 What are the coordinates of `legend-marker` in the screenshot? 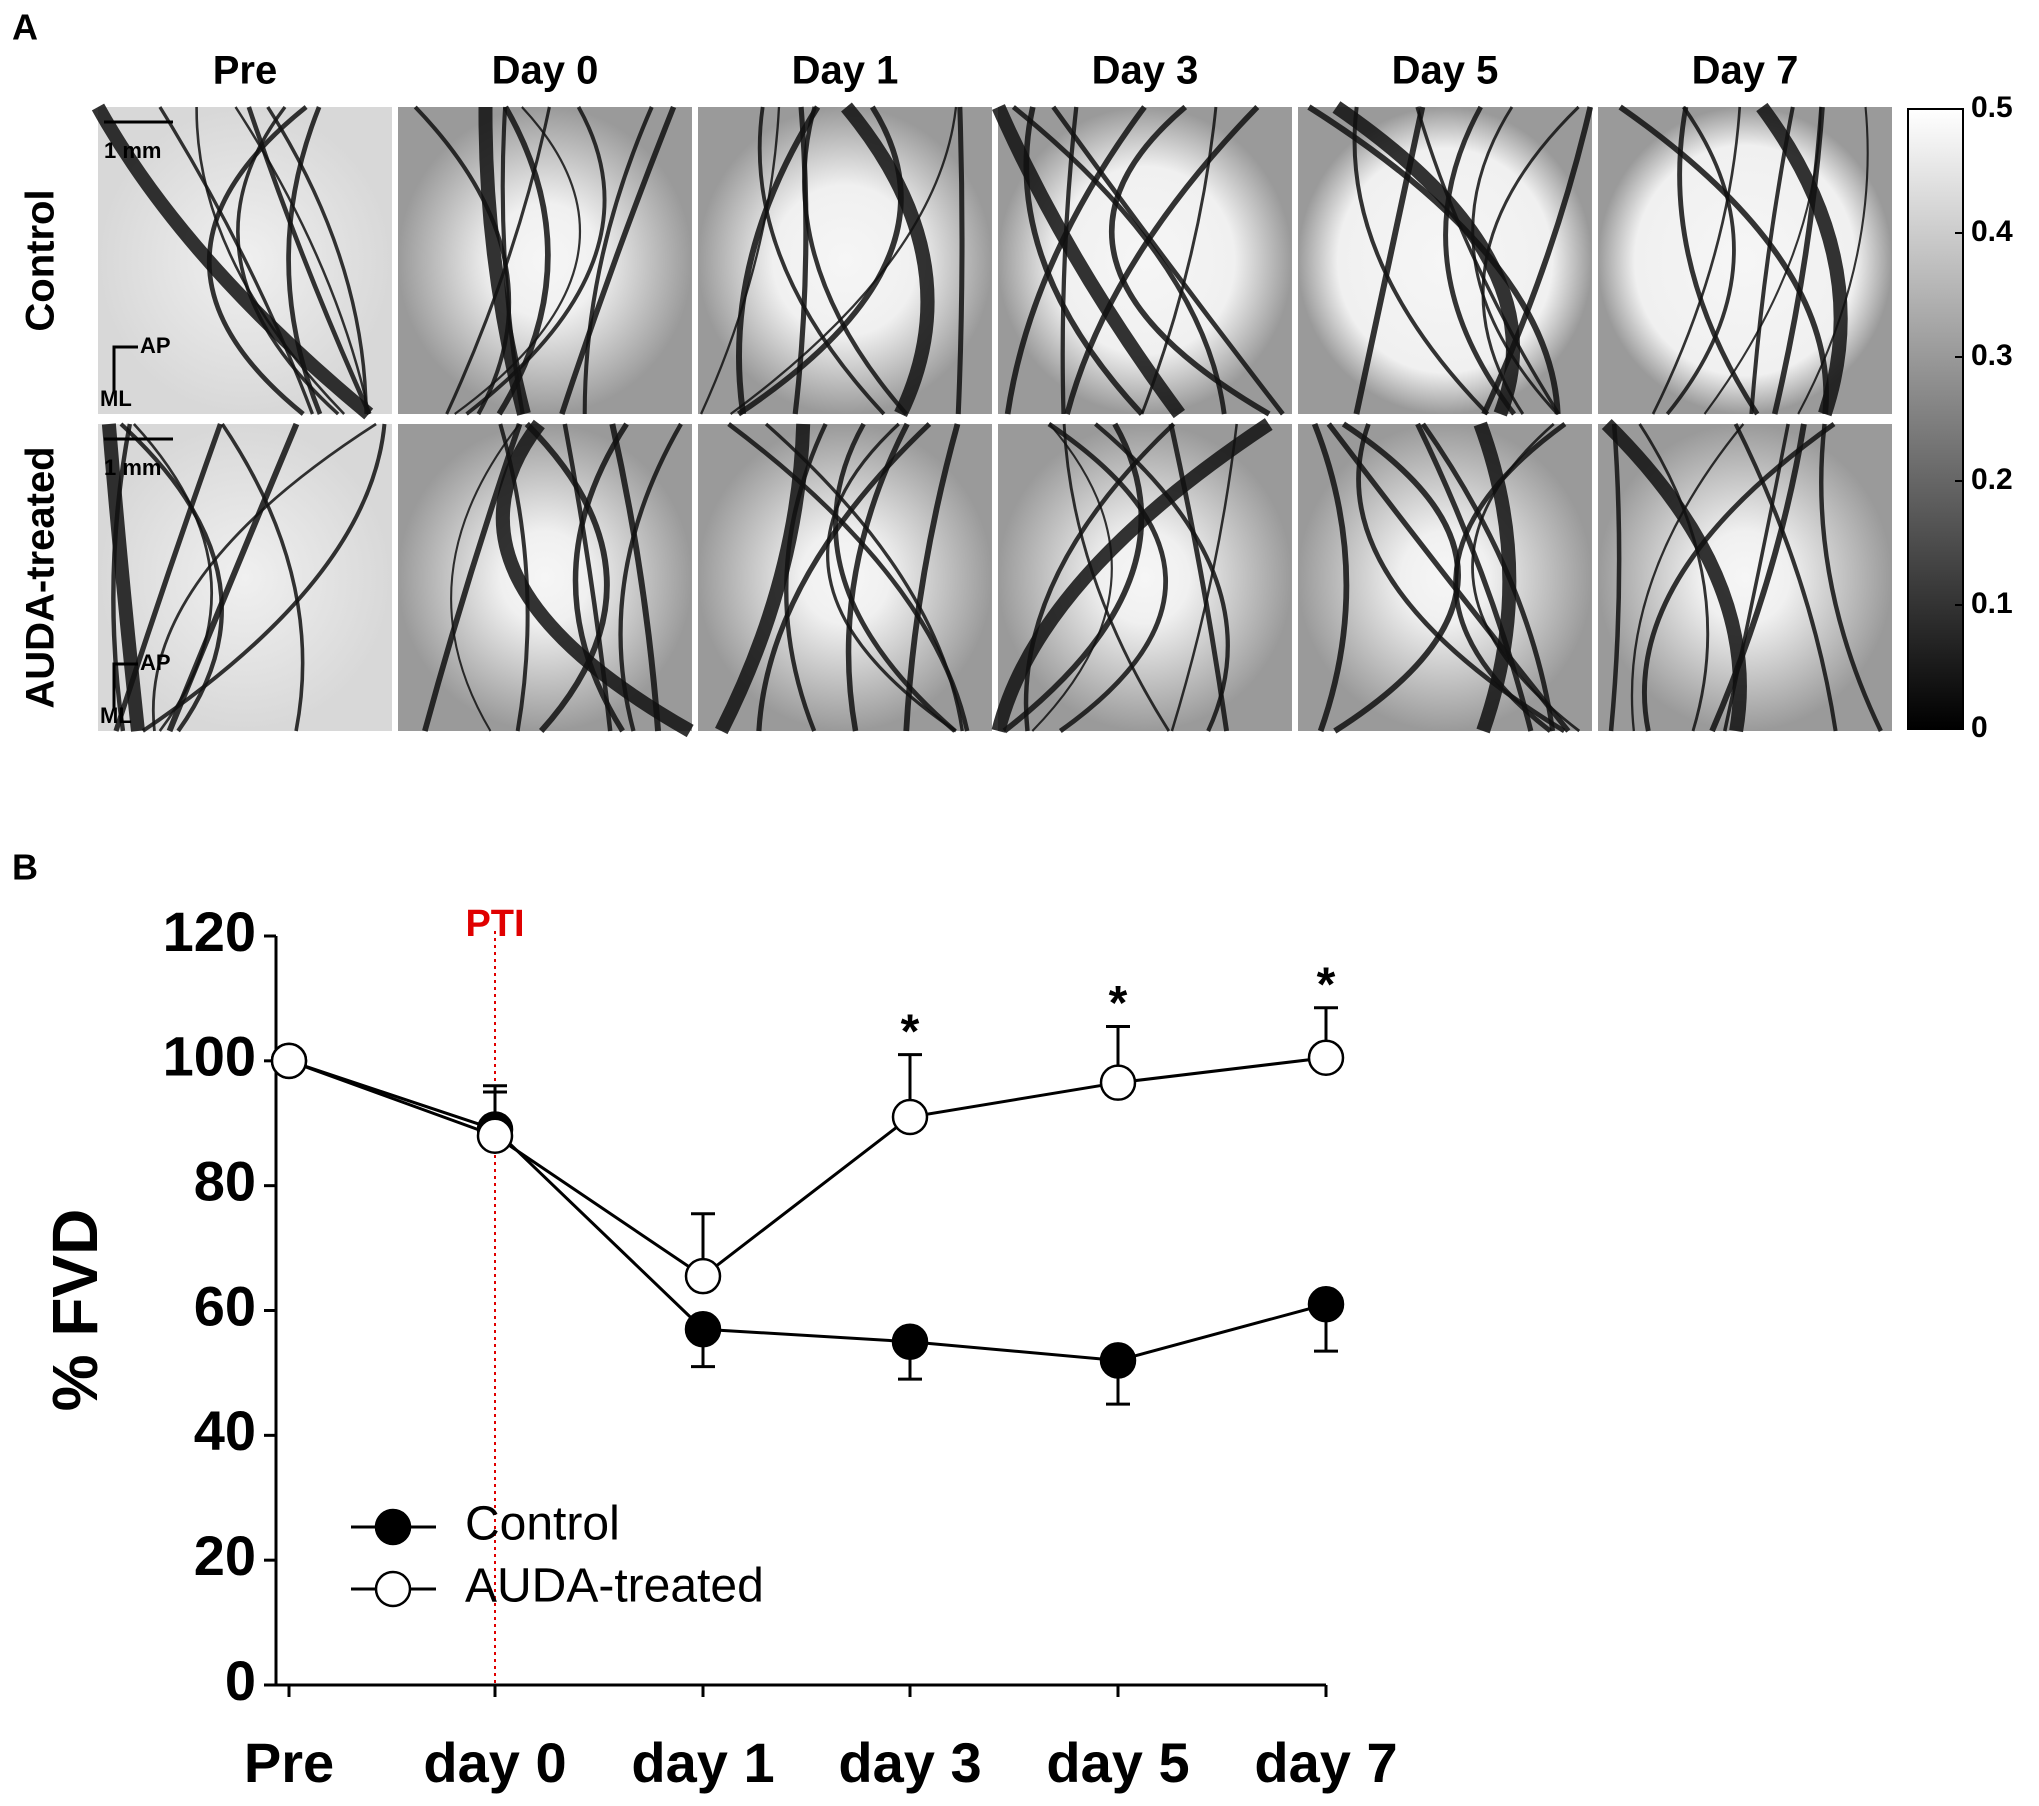 It's located at (393, 1527).